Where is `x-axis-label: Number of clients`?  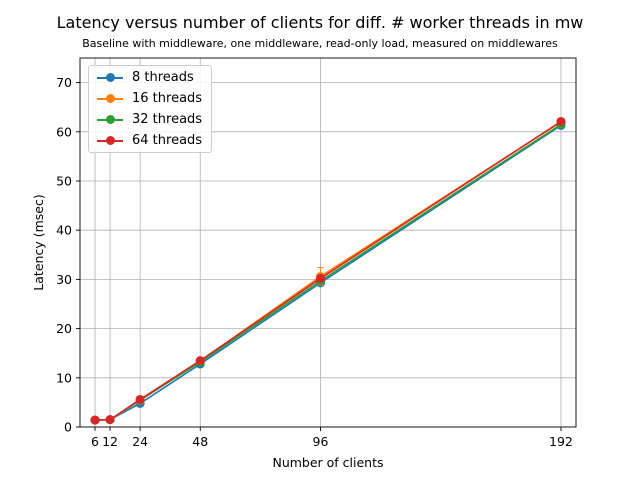 x-axis-label: Number of clients is located at coordinates (327, 462).